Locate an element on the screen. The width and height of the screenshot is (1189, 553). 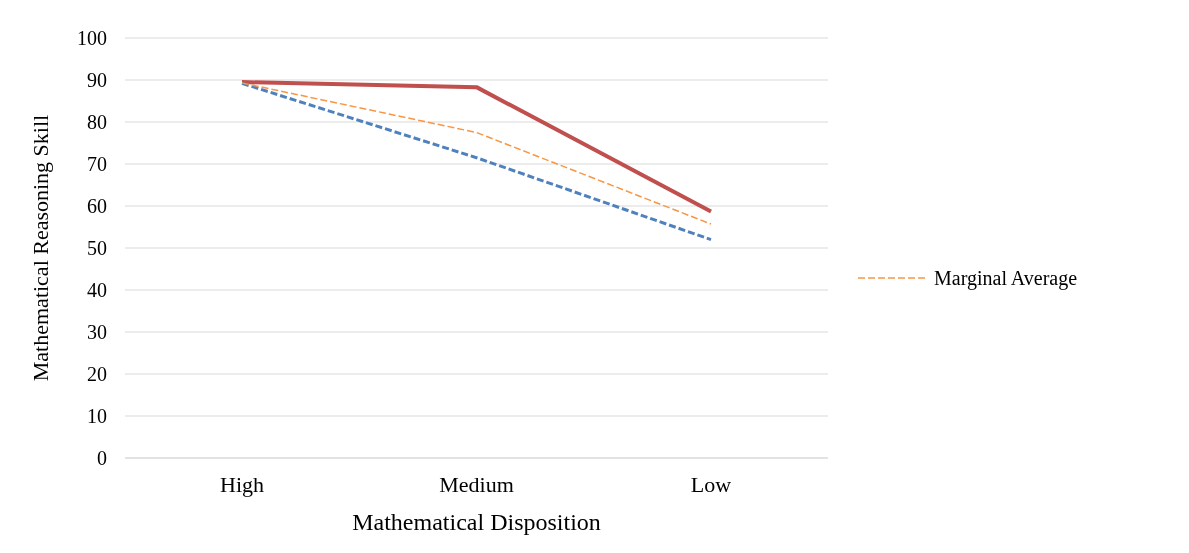
x-tick-label: Low is located at coordinates (711, 484).